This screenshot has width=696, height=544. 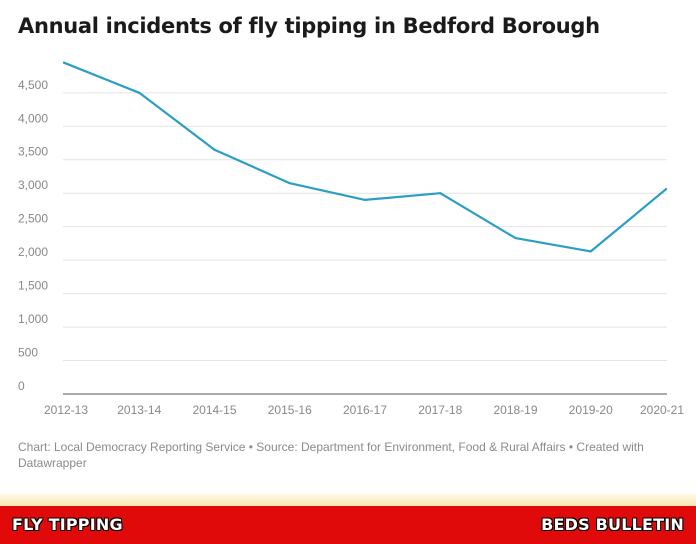 What do you see at coordinates (33, 152) in the screenshot?
I see `y-tick-label: 3,500` at bounding box center [33, 152].